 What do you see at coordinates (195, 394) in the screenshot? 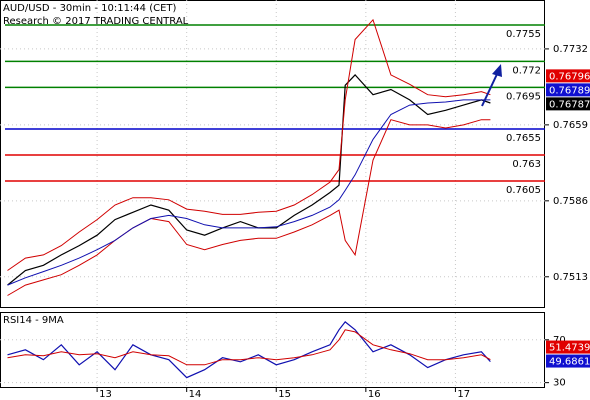
I see `x-tick-label: 14` at bounding box center [195, 394].